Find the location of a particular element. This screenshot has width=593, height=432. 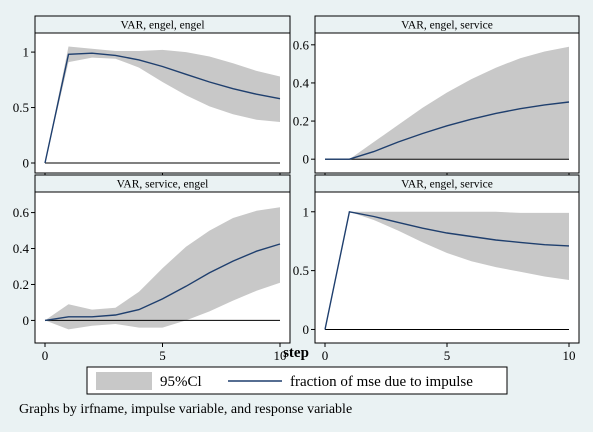

panel-title: VAR, service, engel is located at coordinates (163, 185).